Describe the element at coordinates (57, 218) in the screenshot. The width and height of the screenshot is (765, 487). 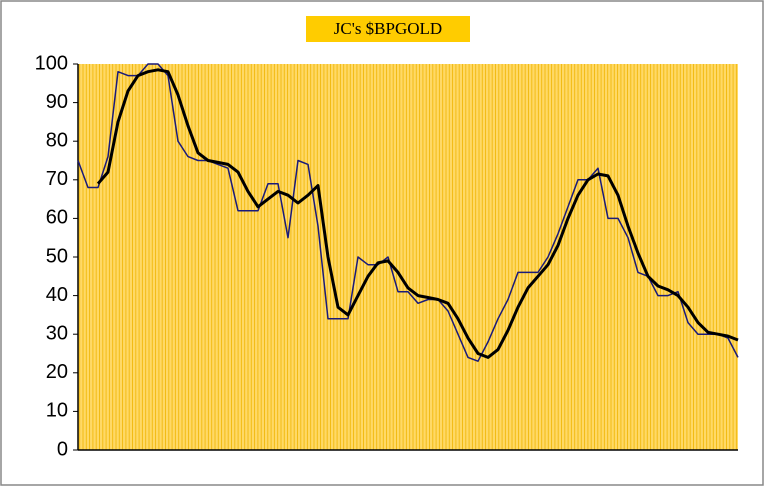
I see `y-tick-label: 60` at that location.